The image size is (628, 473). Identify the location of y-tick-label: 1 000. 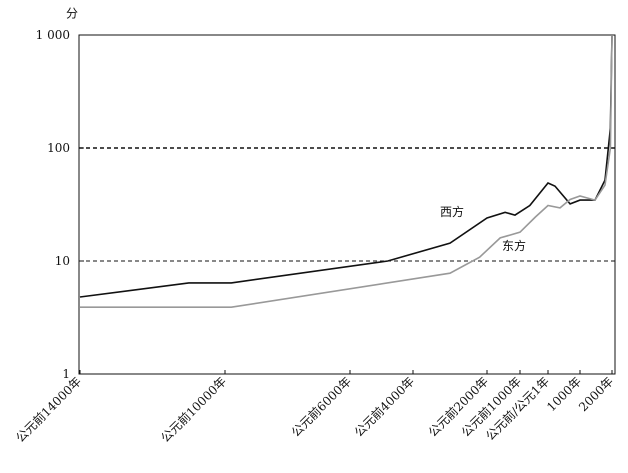
(53, 35).